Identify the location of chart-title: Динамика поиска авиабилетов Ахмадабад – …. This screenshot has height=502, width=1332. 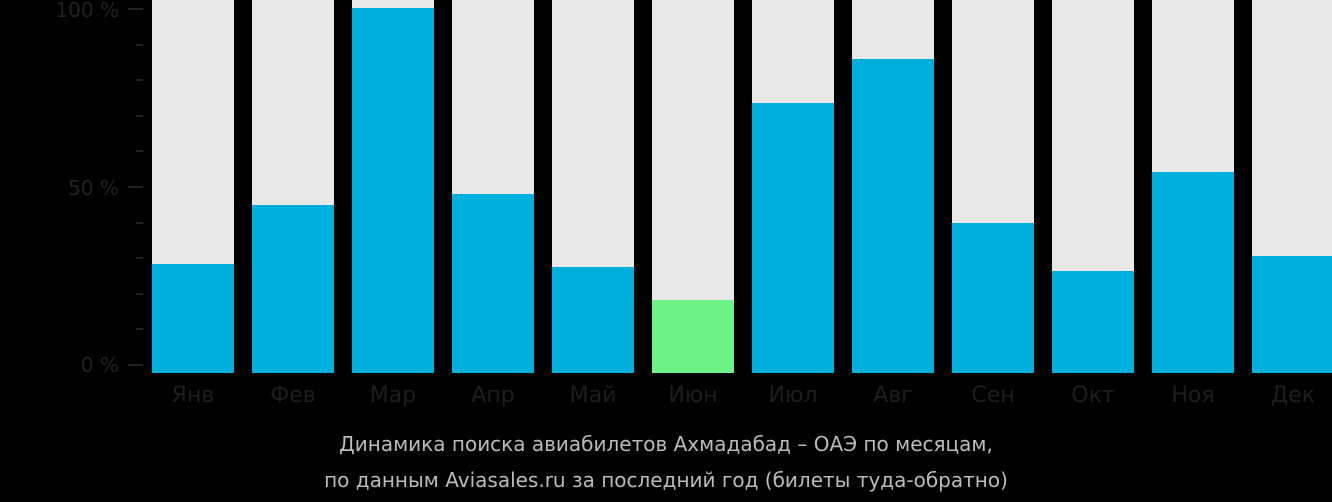
(666, 444).